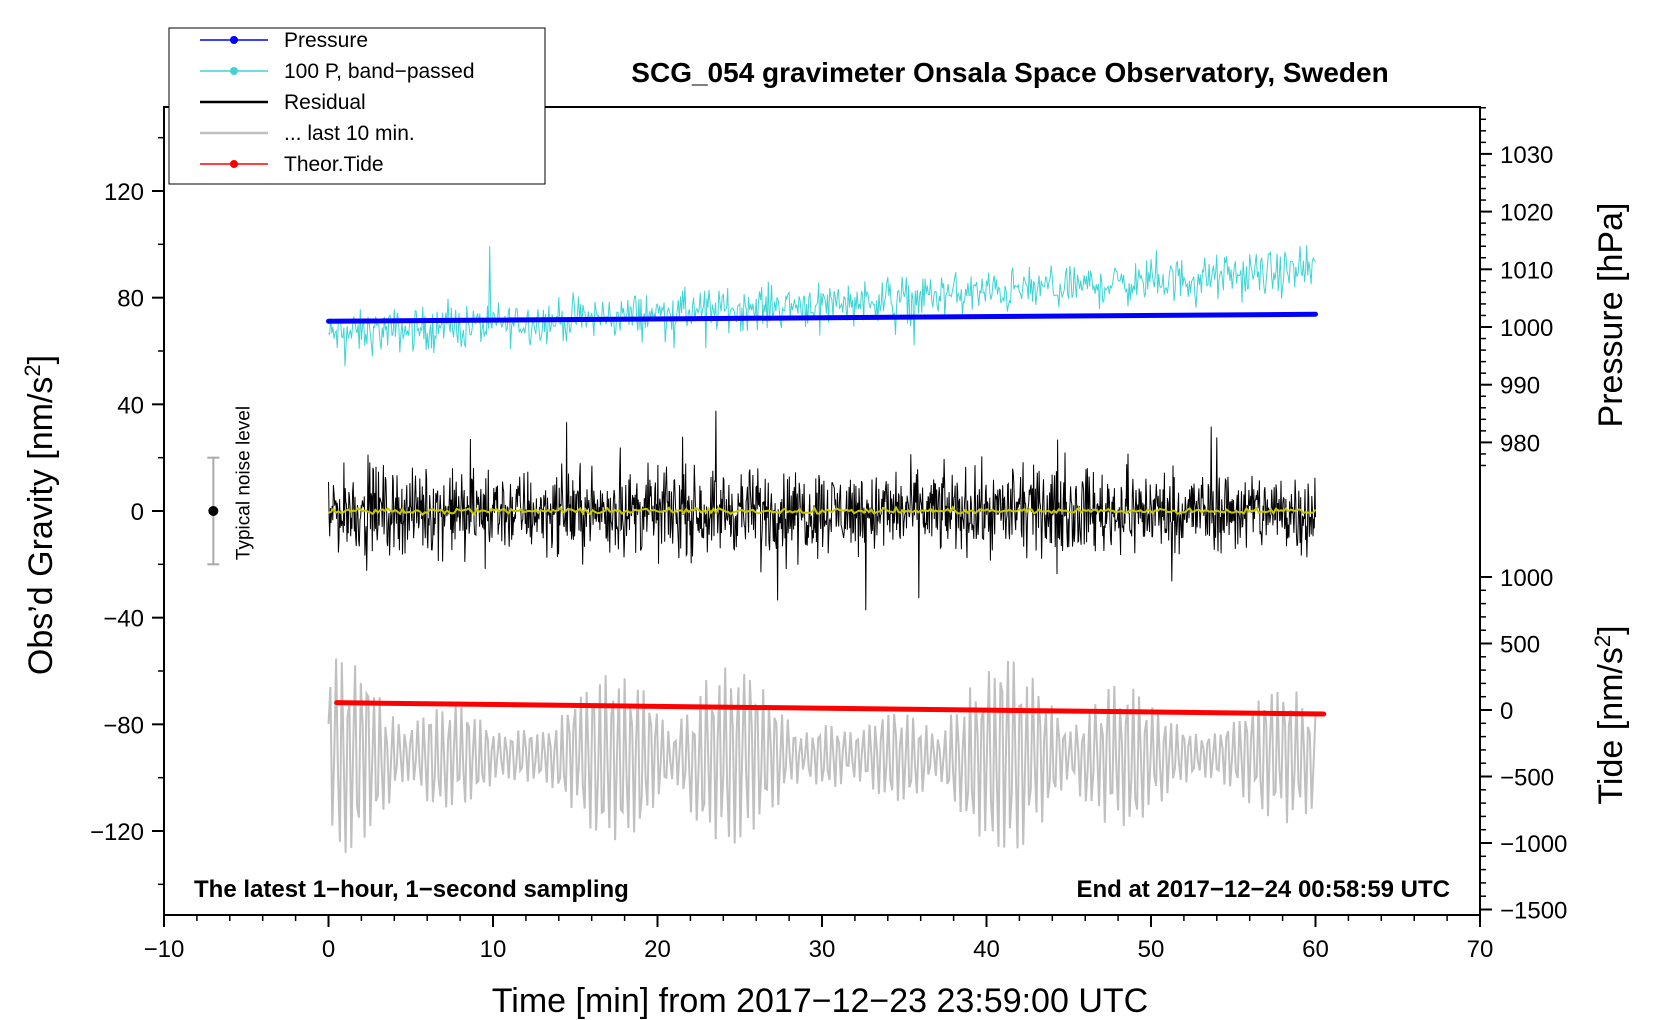 This screenshot has width=1660, height=1020. I want to click on y-label-left-sup: 2, so click(32, 370).